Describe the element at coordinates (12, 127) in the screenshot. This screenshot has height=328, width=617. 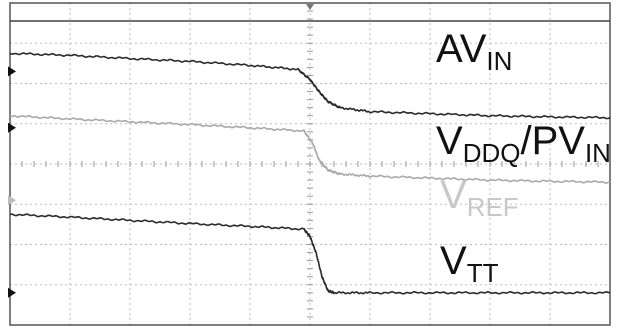
I see `ch2-ground-marker` at that location.